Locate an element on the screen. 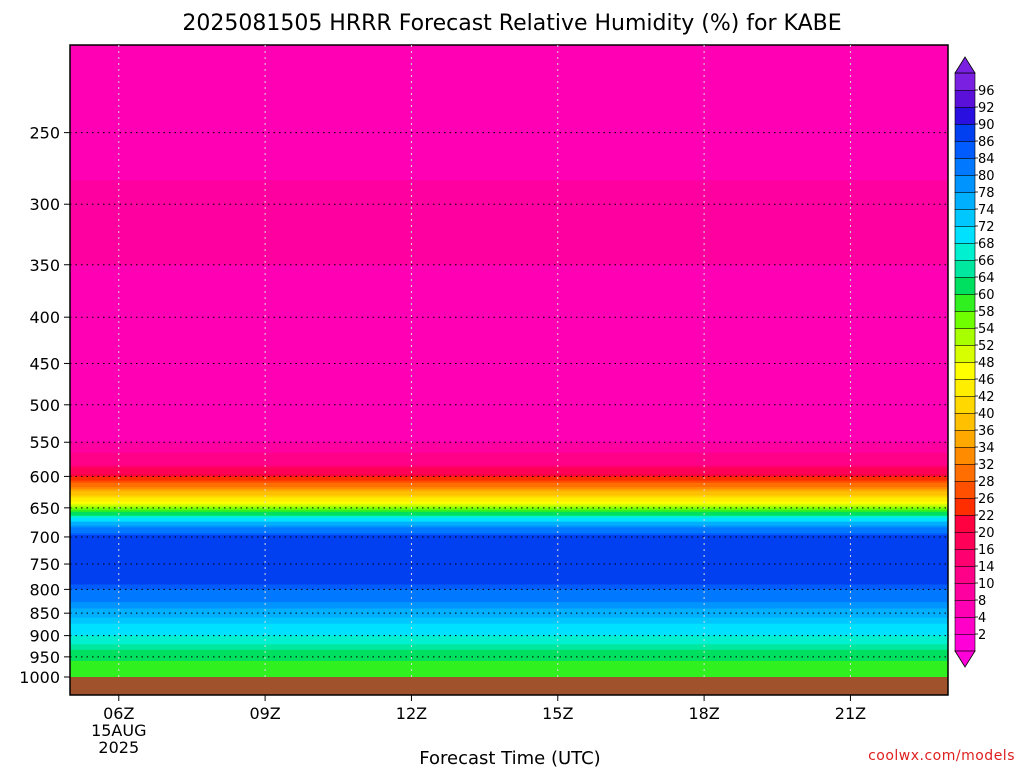  colorbar-over-arrow is located at coordinates (965, 65).